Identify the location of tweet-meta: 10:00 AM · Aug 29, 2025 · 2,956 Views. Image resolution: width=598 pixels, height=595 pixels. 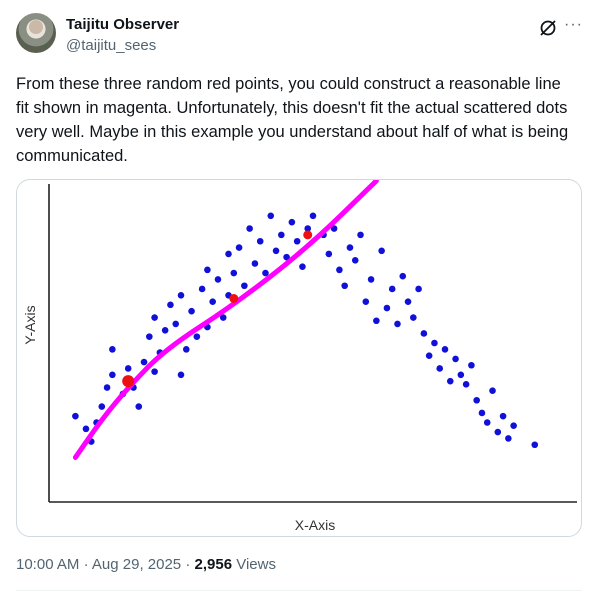
(146, 564).